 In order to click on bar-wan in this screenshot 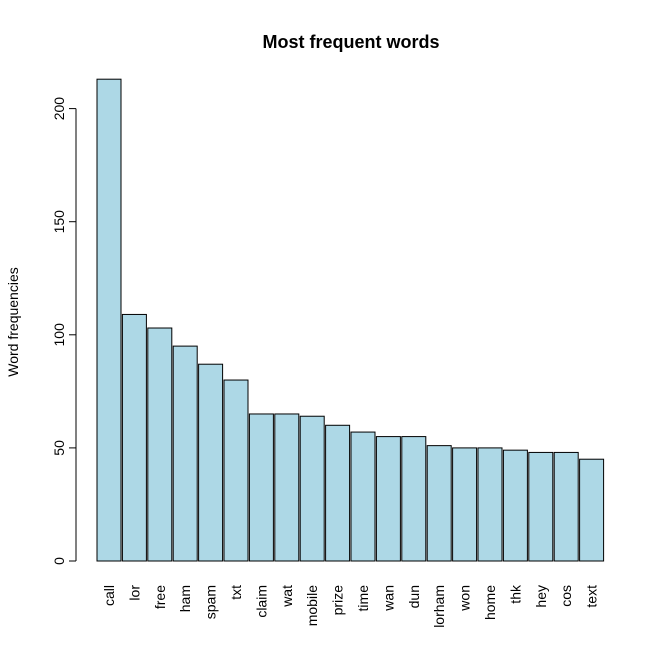, I will do `click(388, 499)`.